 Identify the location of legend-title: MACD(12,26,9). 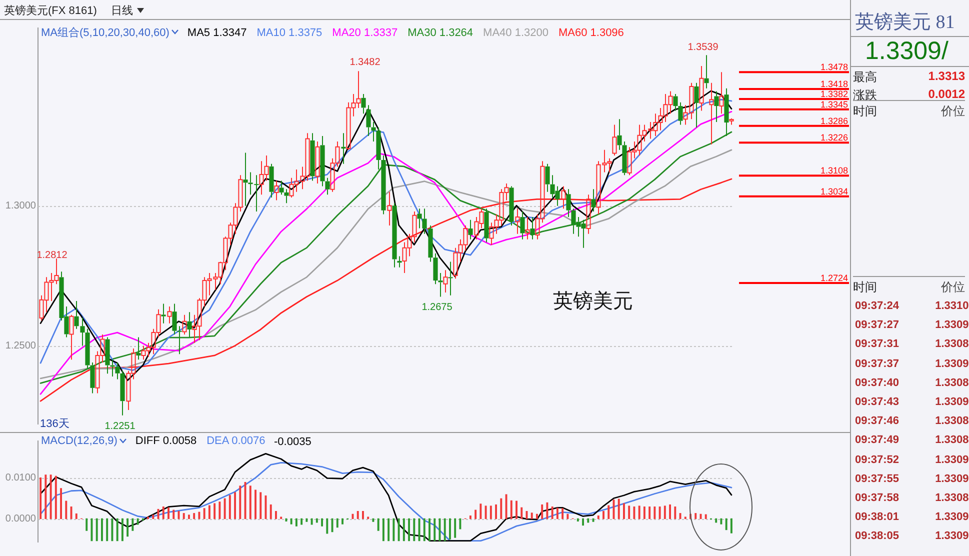
(79, 441).